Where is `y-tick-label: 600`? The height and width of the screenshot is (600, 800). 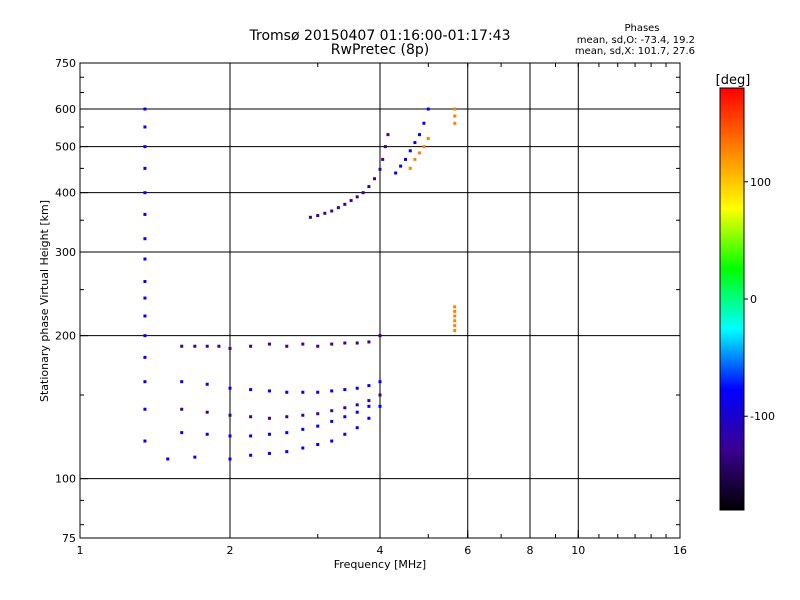
y-tick-label: 600 is located at coordinates (65, 109).